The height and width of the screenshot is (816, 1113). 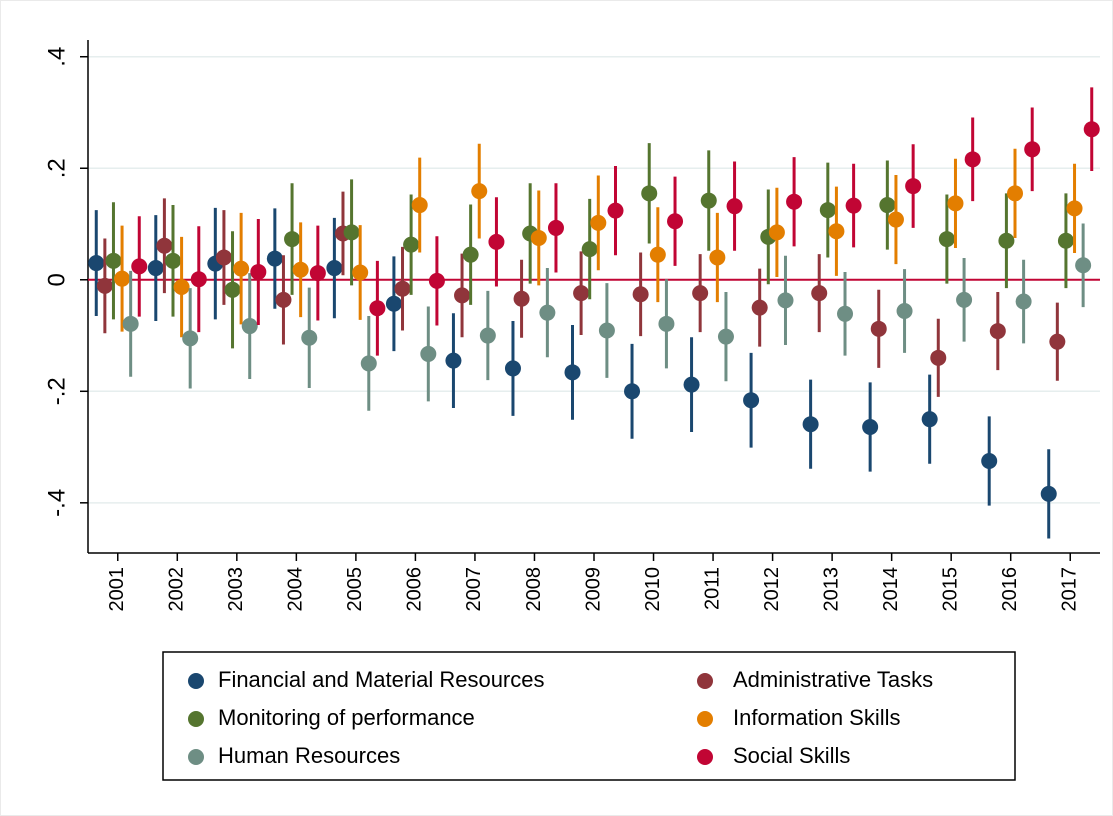 I want to click on y-tick-label: .2, so click(x=56, y=168).